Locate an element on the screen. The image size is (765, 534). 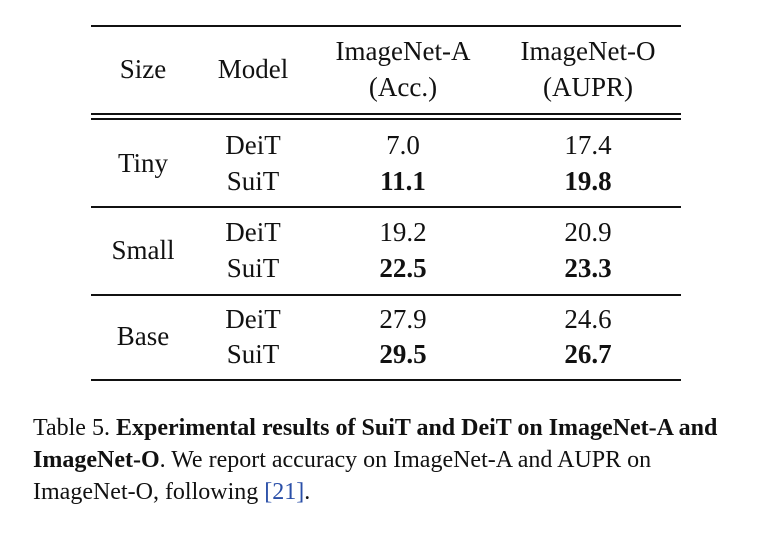
size-label-small: Small is located at coordinates (143, 250).